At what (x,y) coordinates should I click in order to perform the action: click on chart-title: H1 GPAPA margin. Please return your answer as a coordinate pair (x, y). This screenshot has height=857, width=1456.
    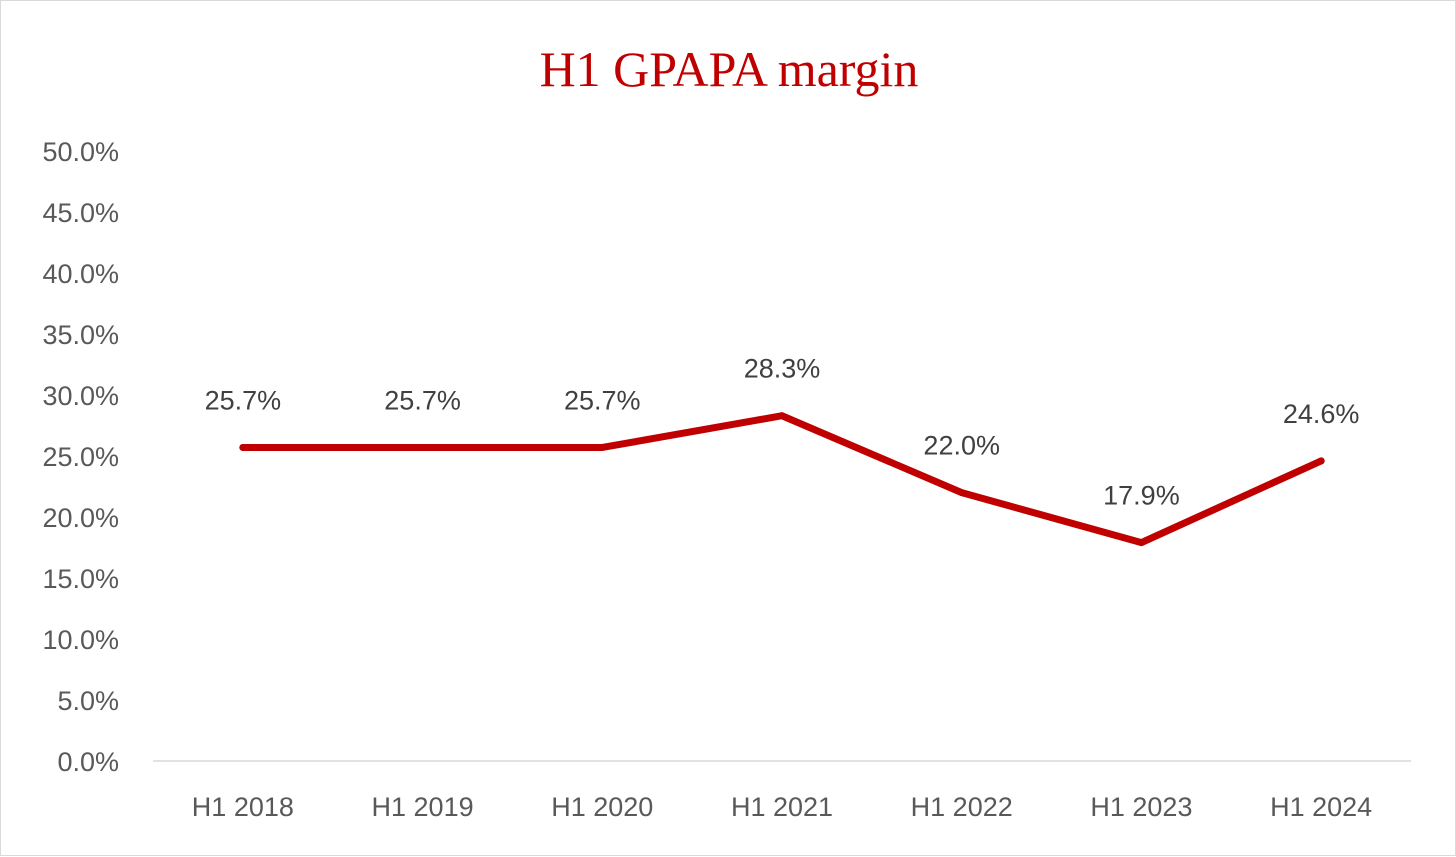
    Looking at the image, I should click on (729, 69).